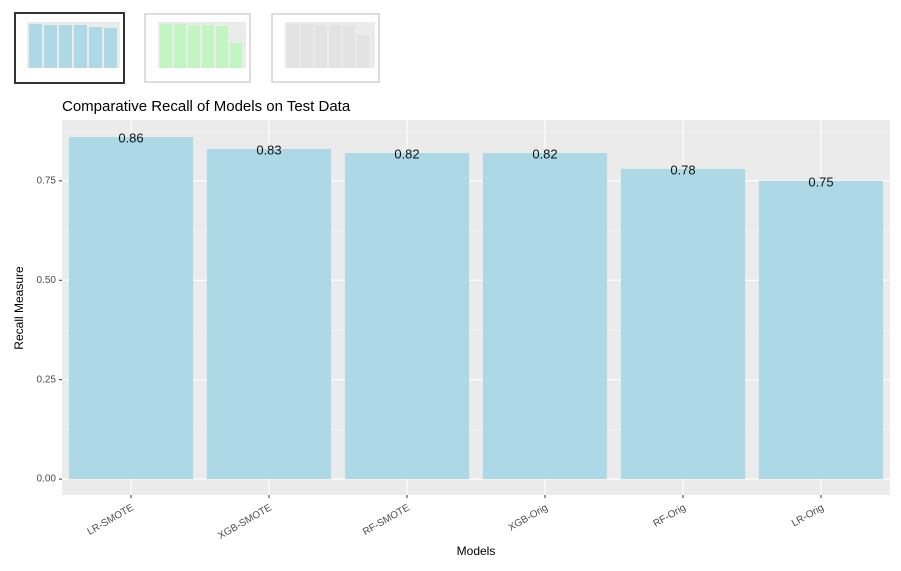  Describe the element at coordinates (47, 180) in the screenshot. I see `y-tick-label: 0.75` at that location.